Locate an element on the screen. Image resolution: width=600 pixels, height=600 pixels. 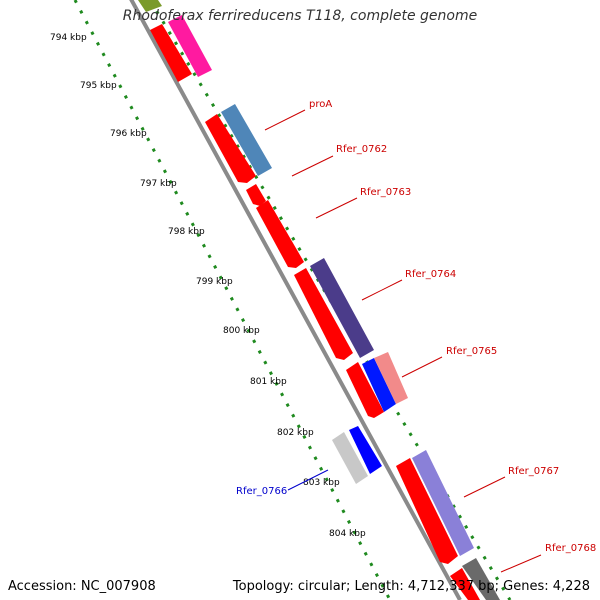
ruler-label: 802 kbp is located at coordinates (295, 433).